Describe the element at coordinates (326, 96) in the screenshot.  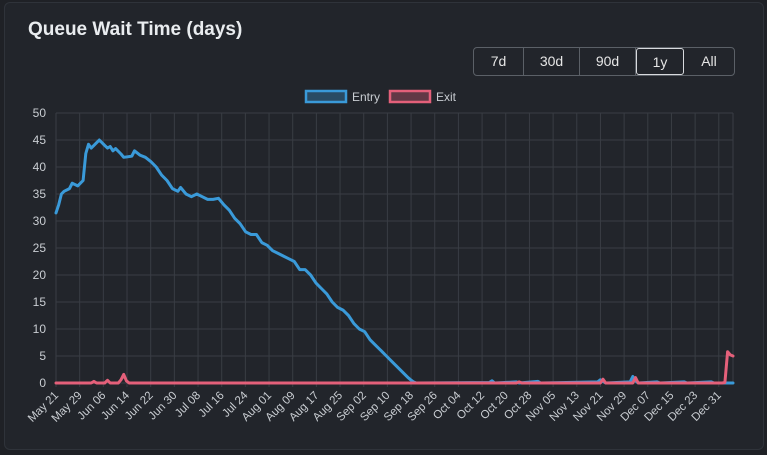
I see `legend-swatch-entry` at that location.